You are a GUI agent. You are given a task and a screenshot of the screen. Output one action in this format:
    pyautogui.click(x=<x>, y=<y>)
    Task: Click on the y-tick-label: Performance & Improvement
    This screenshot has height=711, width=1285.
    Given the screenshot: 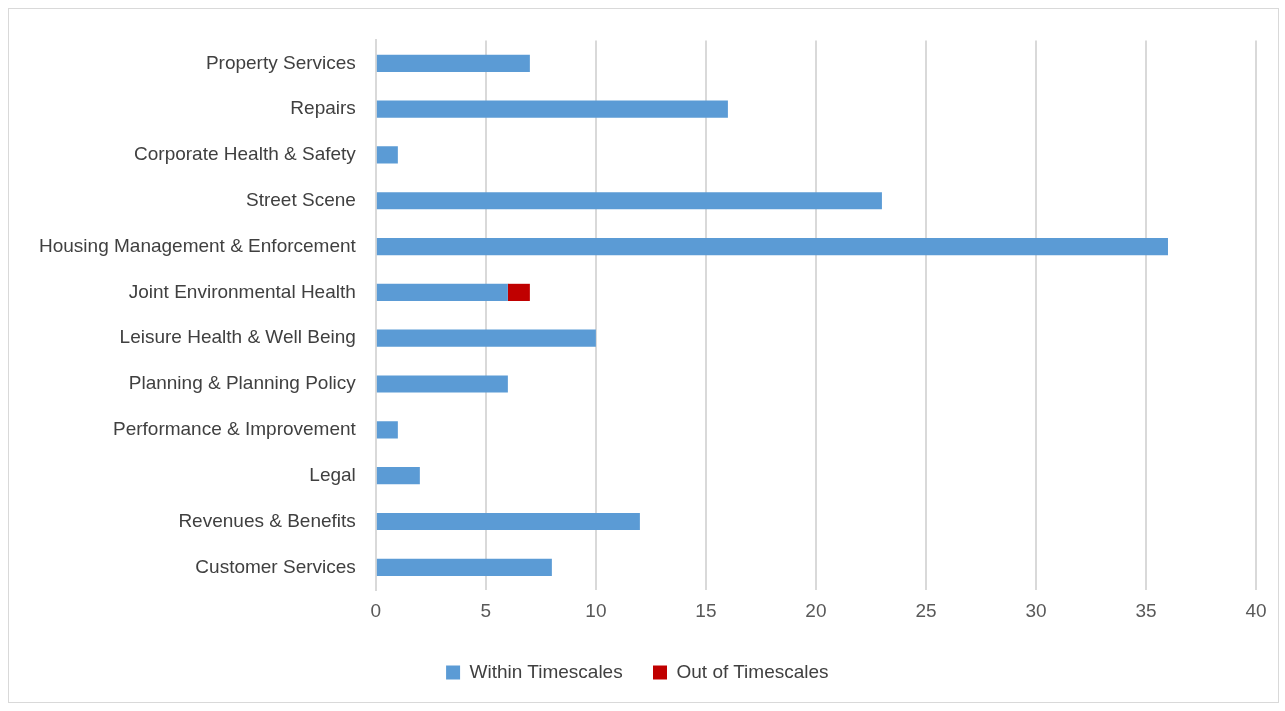 What is the action you would take?
    pyautogui.click(x=234, y=429)
    